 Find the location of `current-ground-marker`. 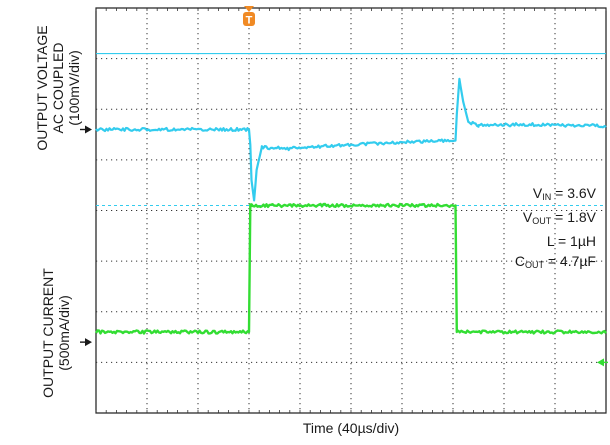

current-ground-marker is located at coordinates (88, 342).